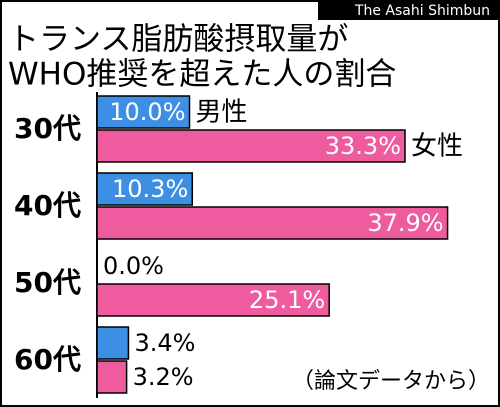  Describe the element at coordinates (47, 359) in the screenshot. I see `category-label: 60代` at that location.